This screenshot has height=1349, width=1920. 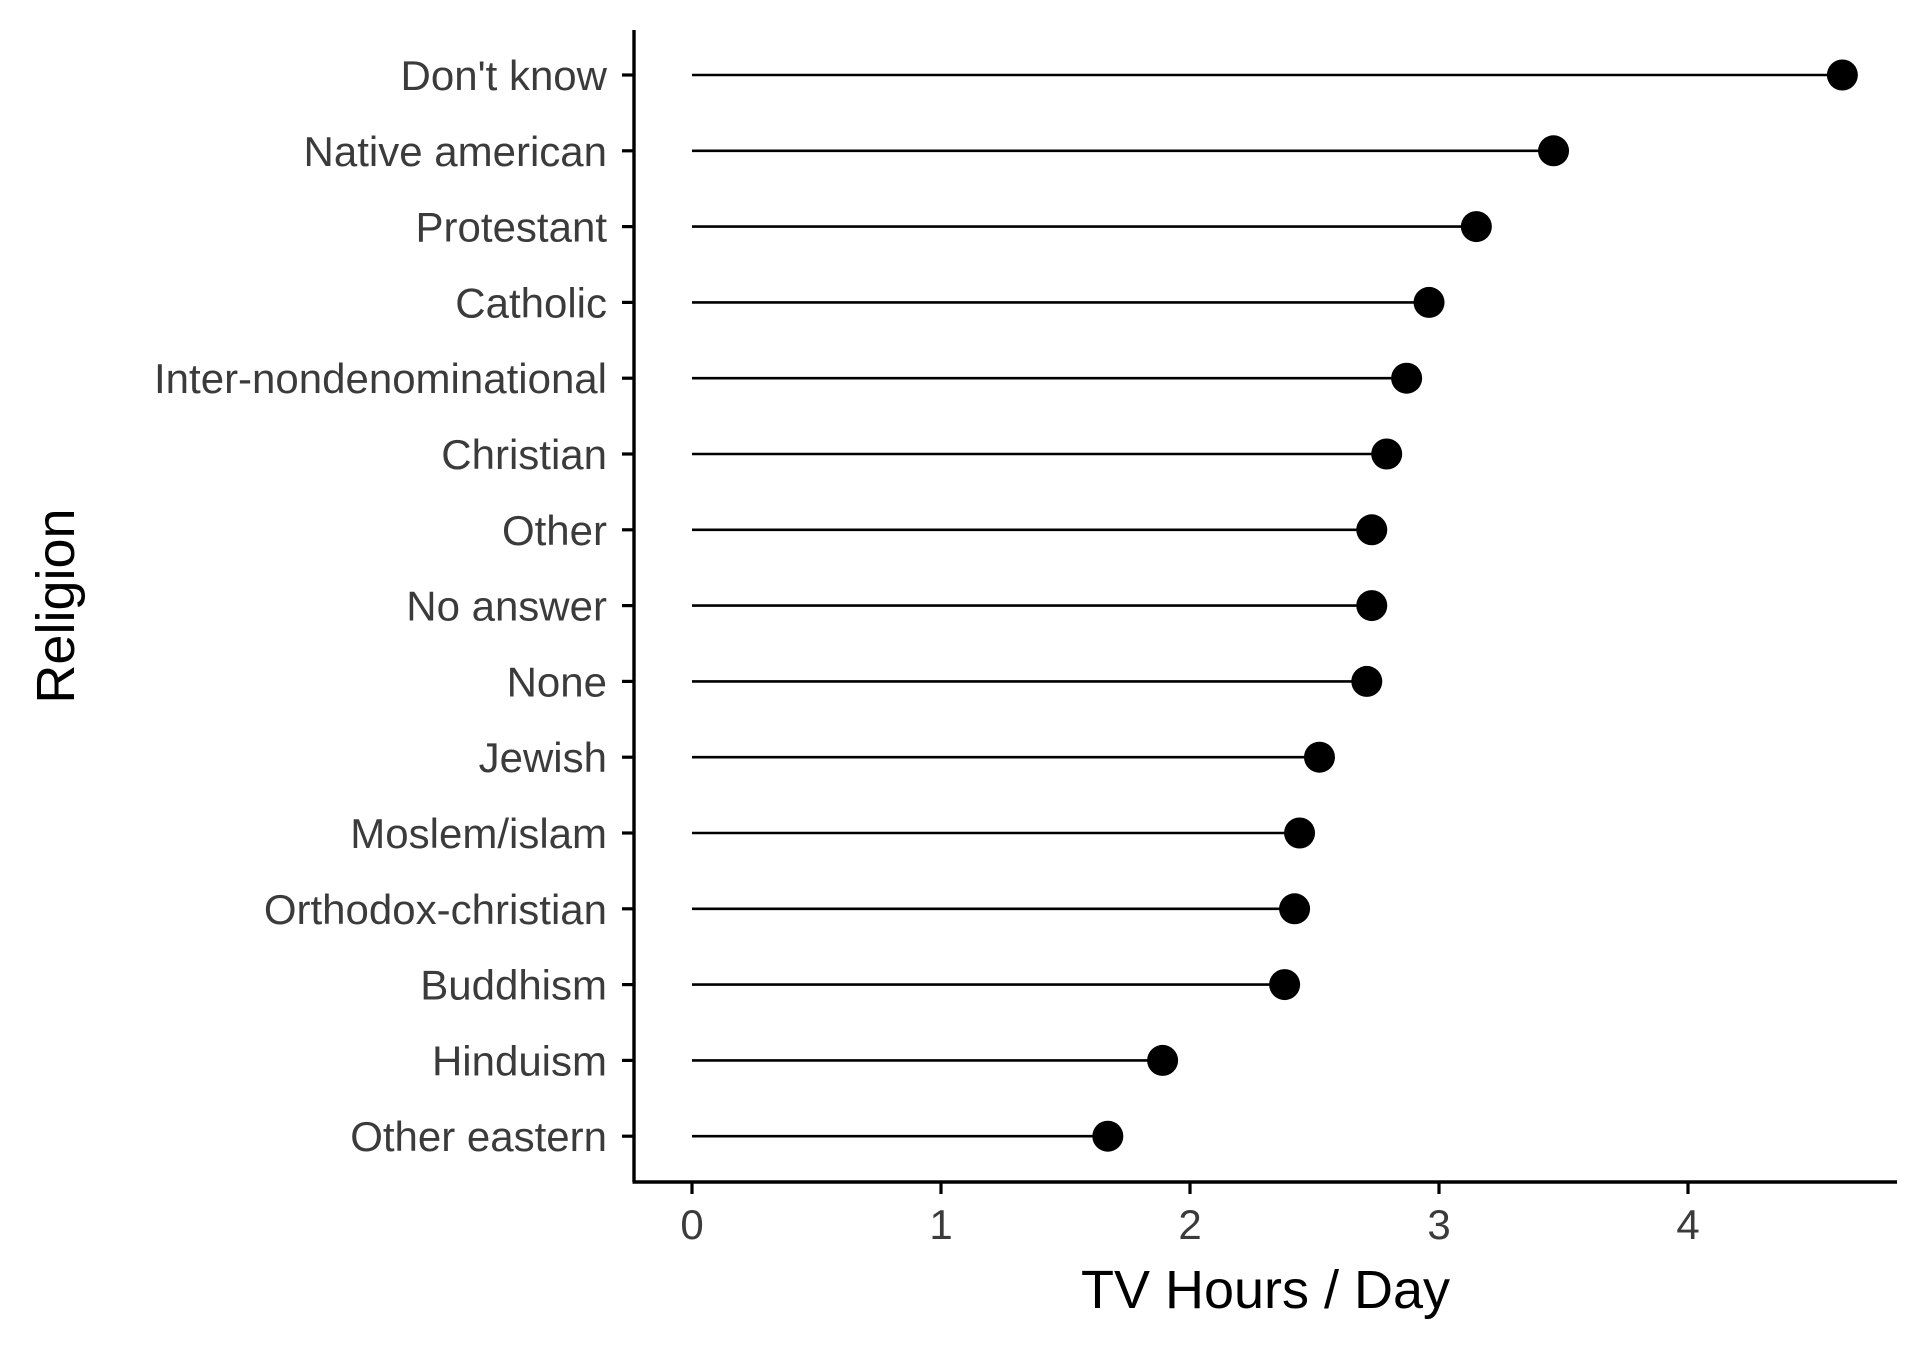 I want to click on y-tick-label: None, so click(x=557, y=681).